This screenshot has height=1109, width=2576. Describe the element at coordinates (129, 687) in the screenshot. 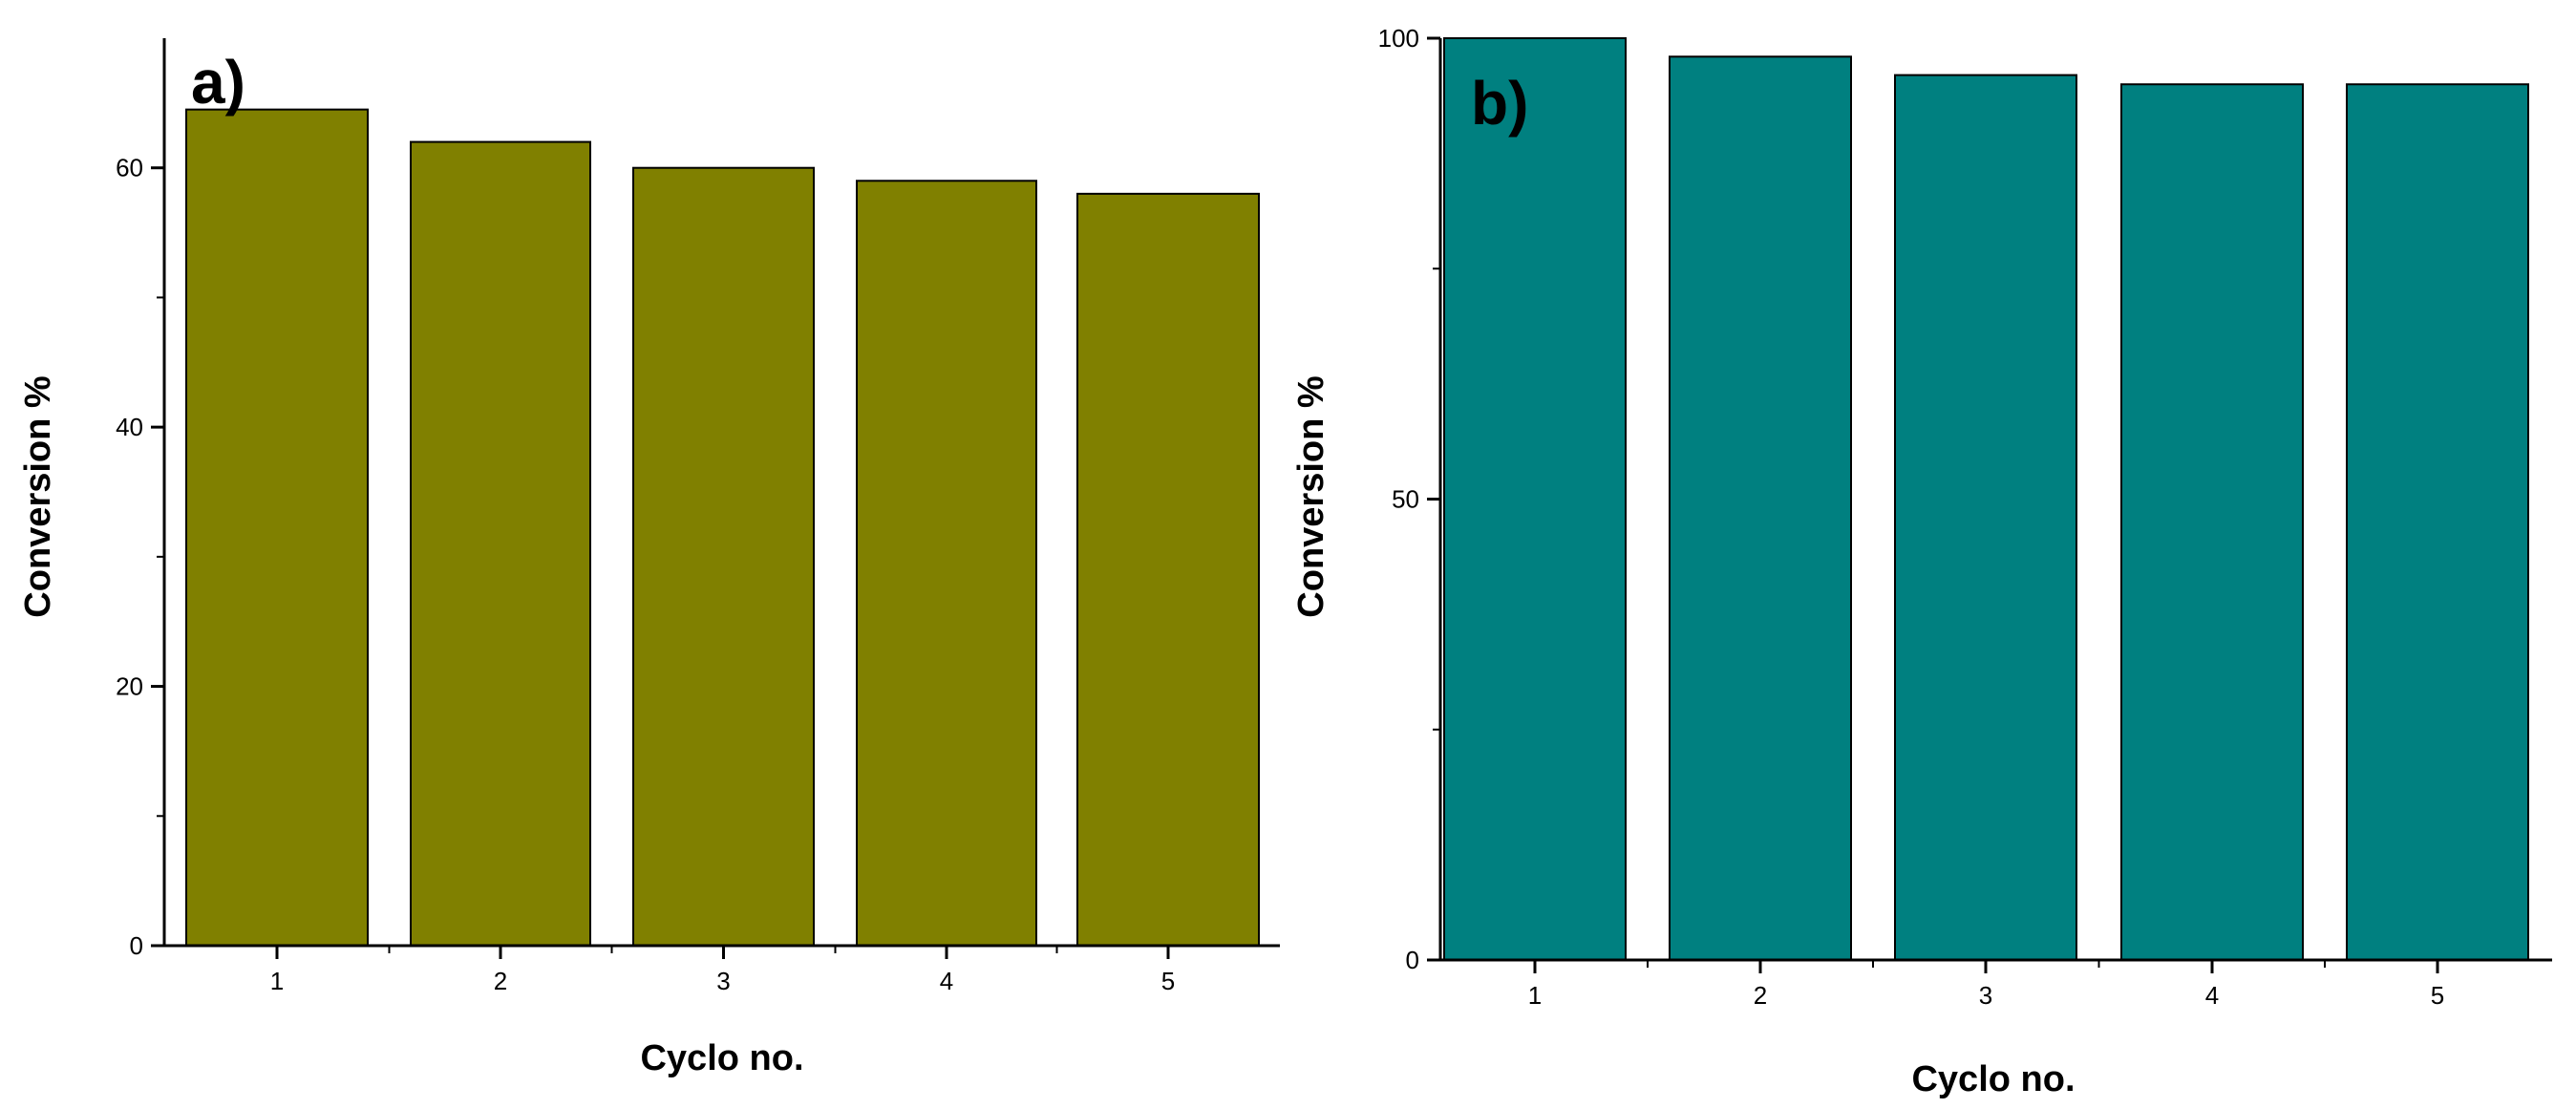

I see `y-tick-label: 20` at that location.